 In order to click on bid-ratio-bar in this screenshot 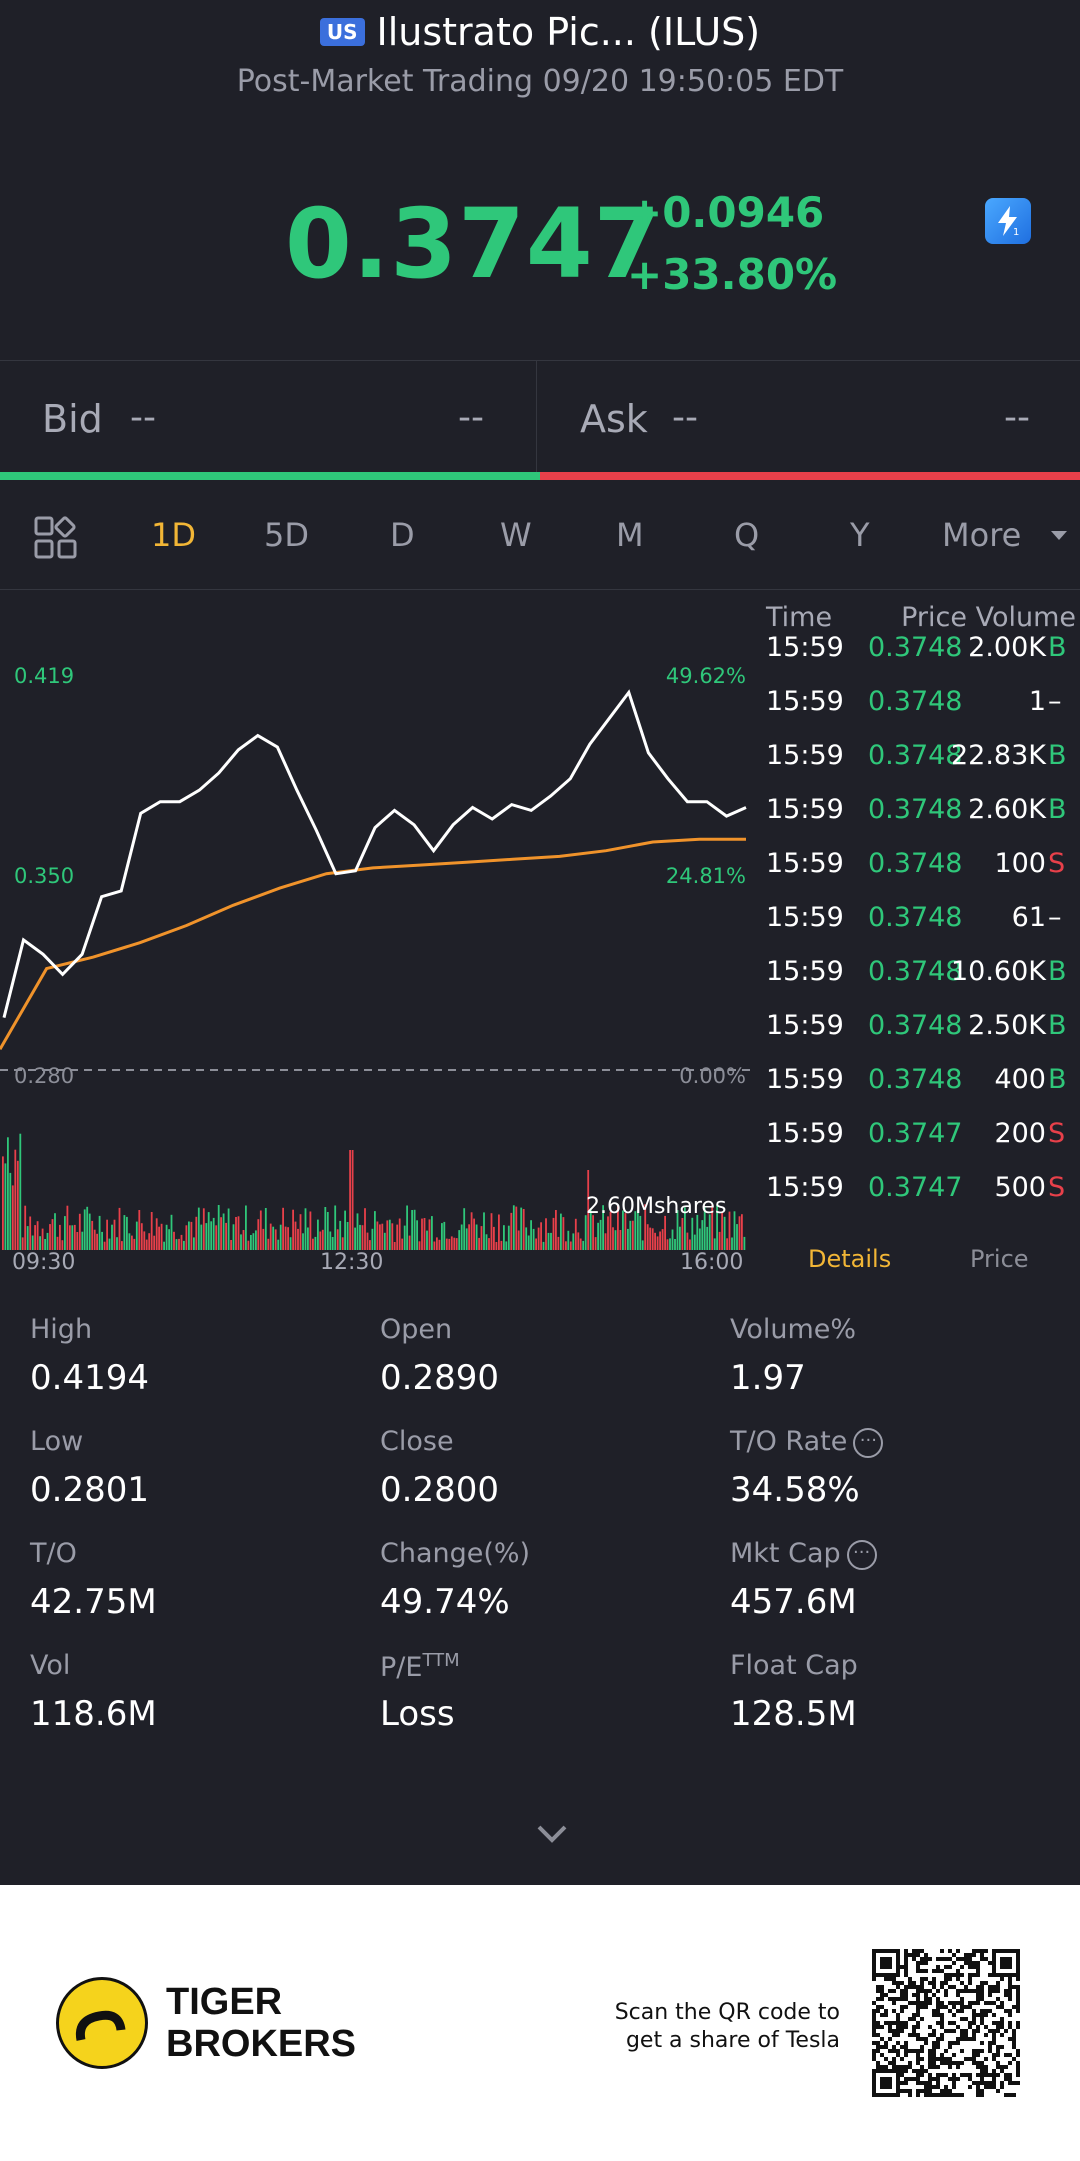, I will do `click(270, 476)`.